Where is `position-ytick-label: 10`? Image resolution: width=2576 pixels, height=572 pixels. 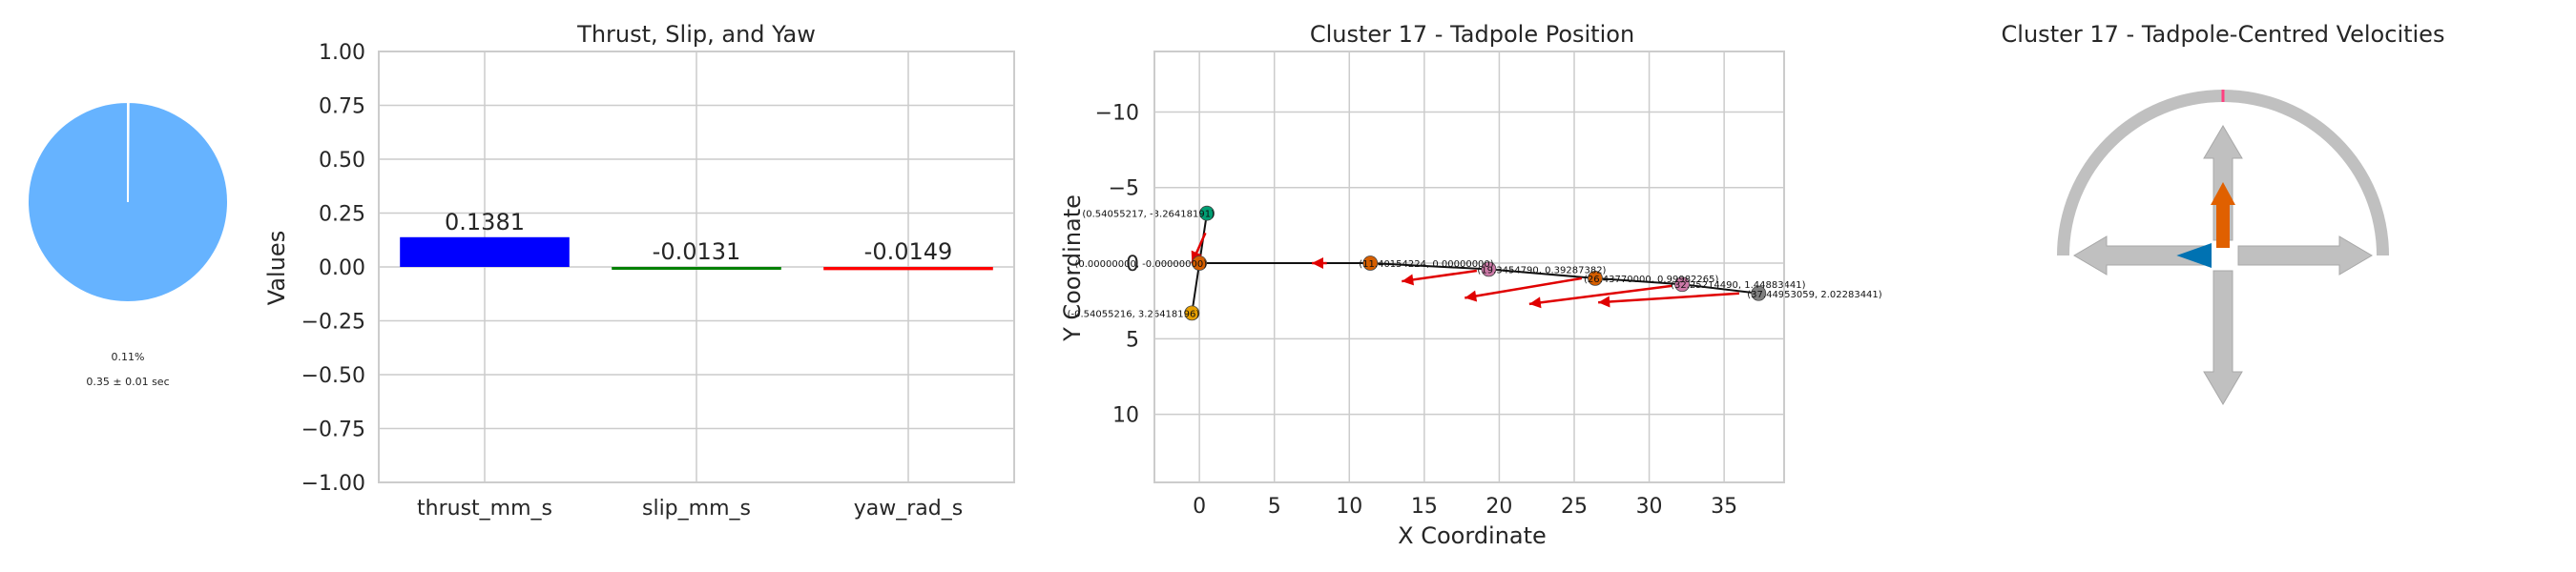 position-ytick-label: 10 is located at coordinates (1125, 416).